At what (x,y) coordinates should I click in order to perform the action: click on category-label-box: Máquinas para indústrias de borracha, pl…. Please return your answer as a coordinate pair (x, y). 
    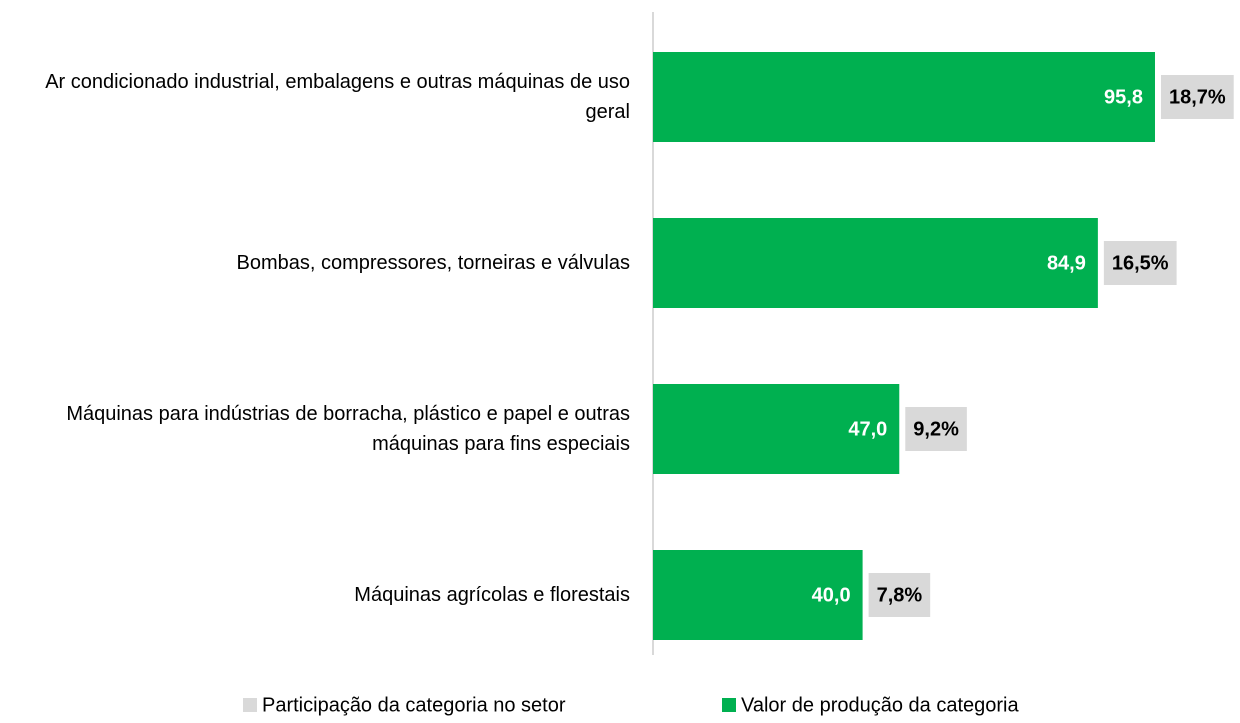
    Looking at the image, I should click on (348, 429).